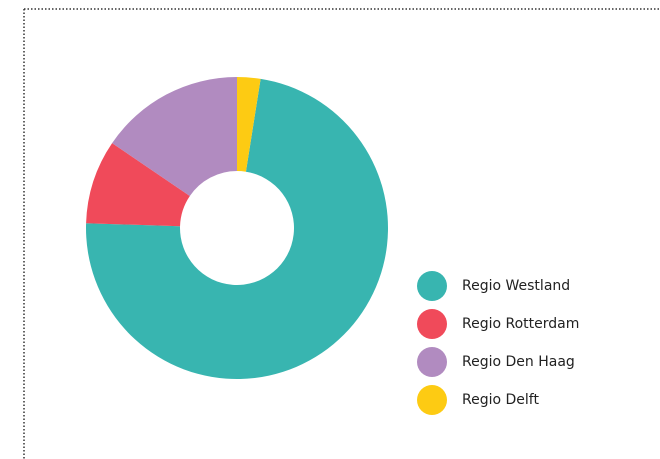 This screenshot has width=660, height=459. What do you see at coordinates (516, 286) in the screenshot?
I see `legend-label: Regio Westland` at bounding box center [516, 286].